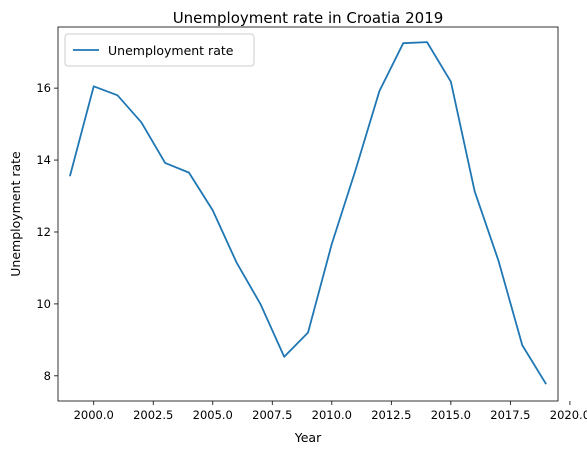 Image resolution: width=587 pixels, height=455 pixels. I want to click on legend-box, so click(159, 50).